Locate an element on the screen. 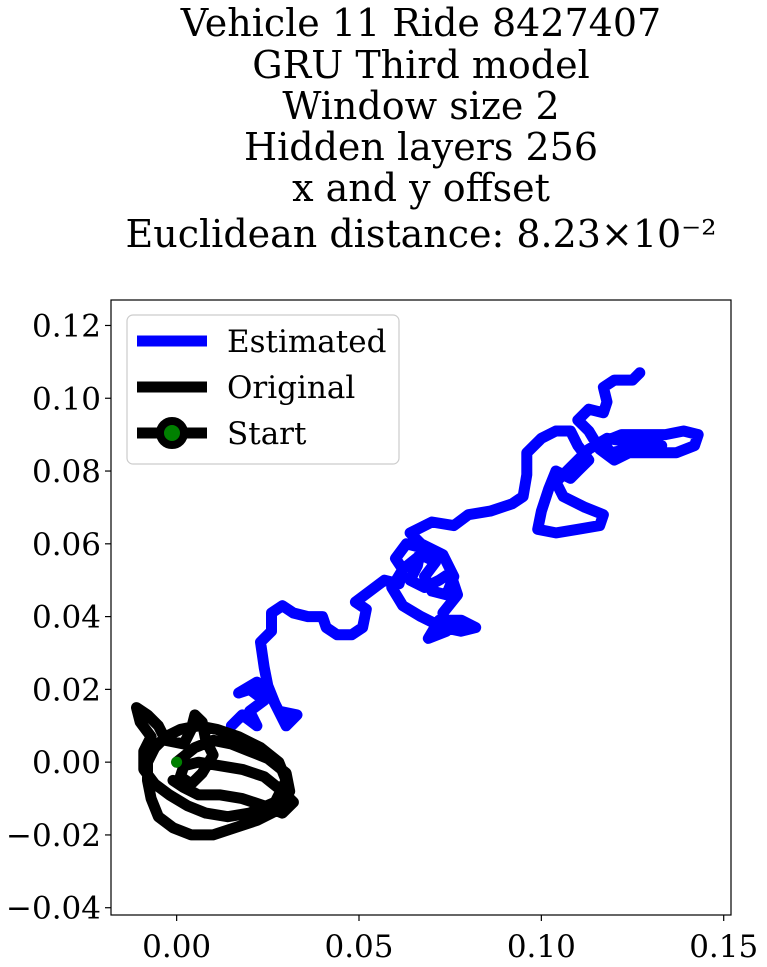 The width and height of the screenshot is (767, 967). y-tick-label: 0.10 is located at coordinates (66, 399).